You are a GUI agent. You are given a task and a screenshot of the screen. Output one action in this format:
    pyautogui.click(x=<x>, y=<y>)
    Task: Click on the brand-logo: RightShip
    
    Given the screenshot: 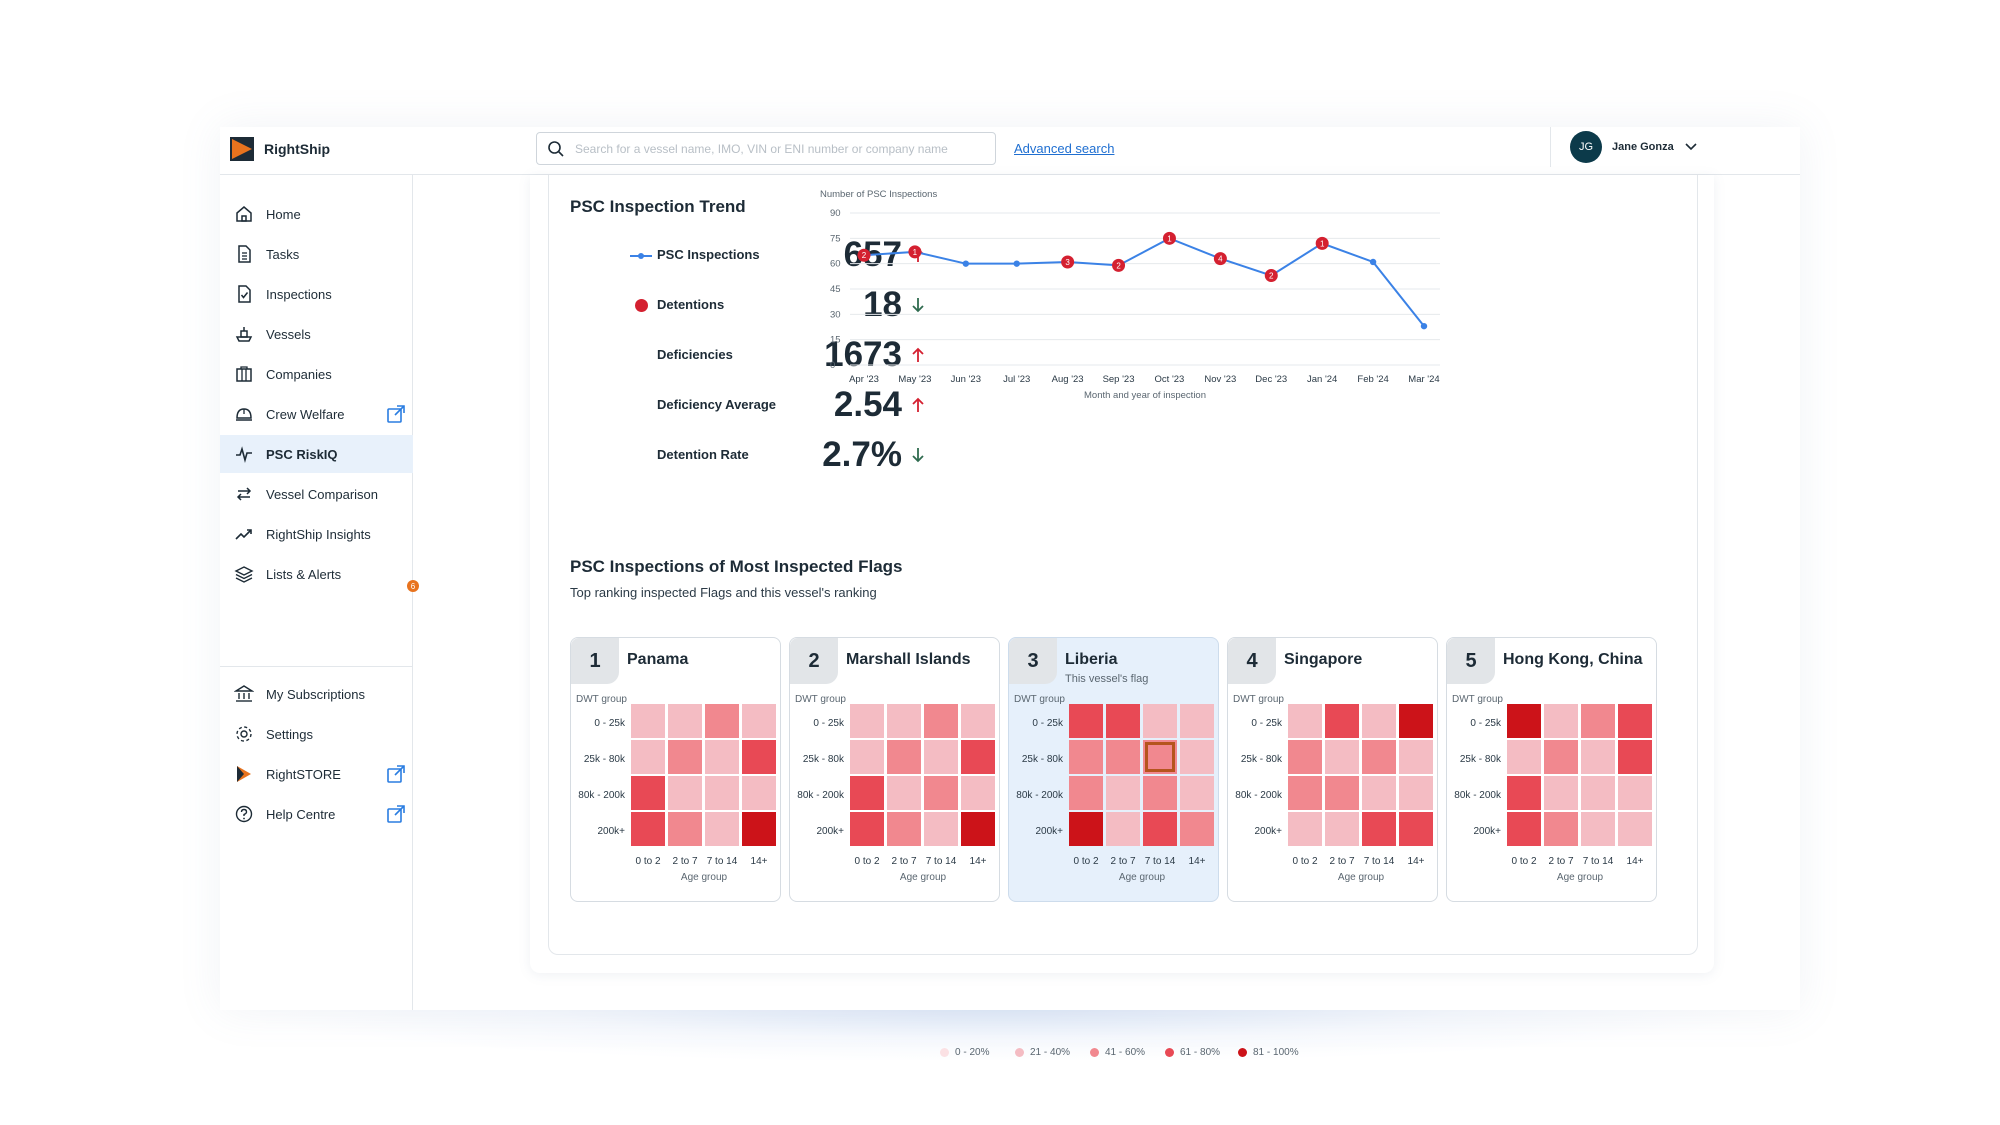 What is the action you would take?
    pyautogui.click(x=280, y=149)
    